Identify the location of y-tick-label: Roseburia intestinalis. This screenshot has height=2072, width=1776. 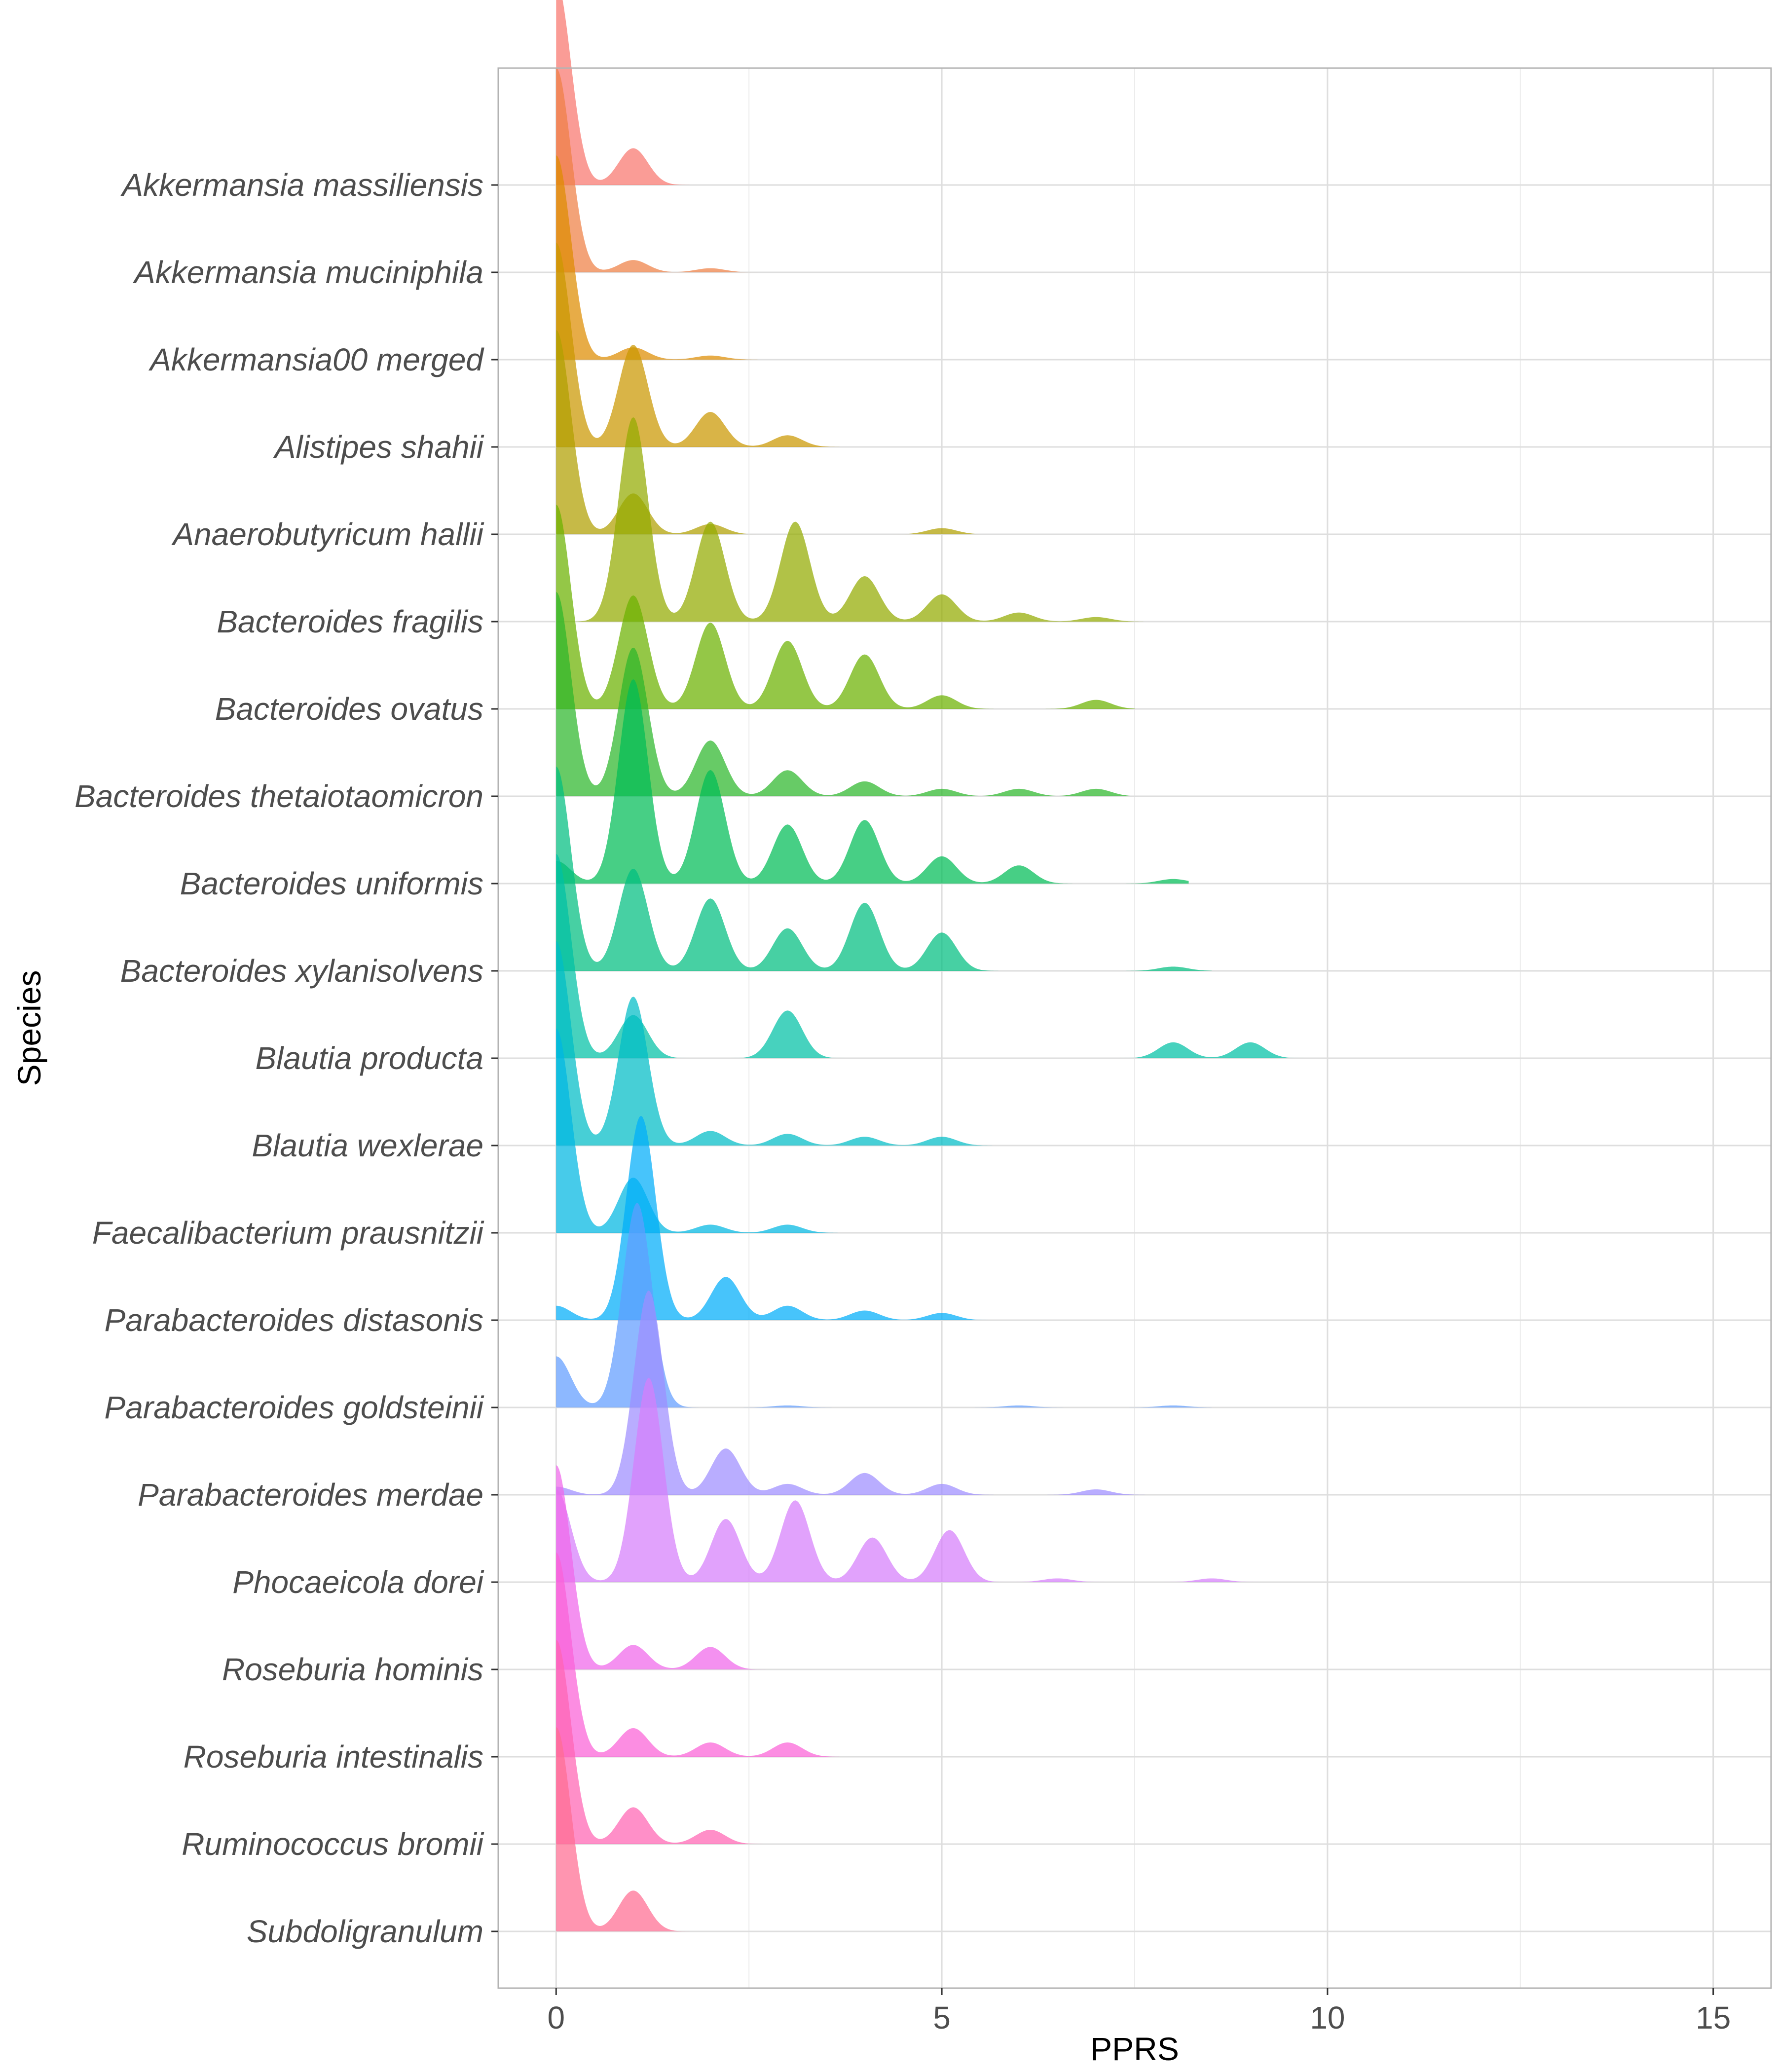
(333, 1757).